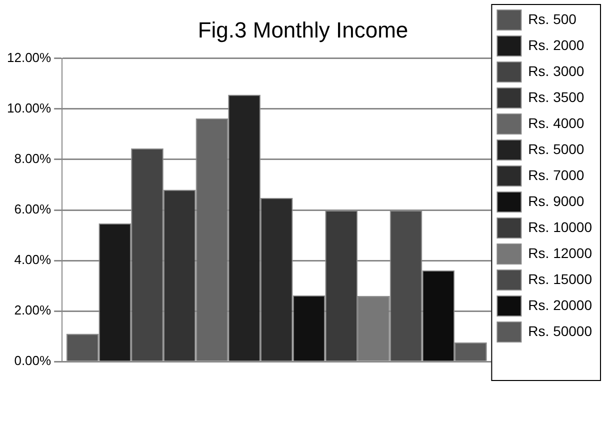 The height and width of the screenshot is (422, 606). What do you see at coordinates (303, 29) in the screenshot?
I see `chart-title: Fig.3 Monthly Income` at bounding box center [303, 29].